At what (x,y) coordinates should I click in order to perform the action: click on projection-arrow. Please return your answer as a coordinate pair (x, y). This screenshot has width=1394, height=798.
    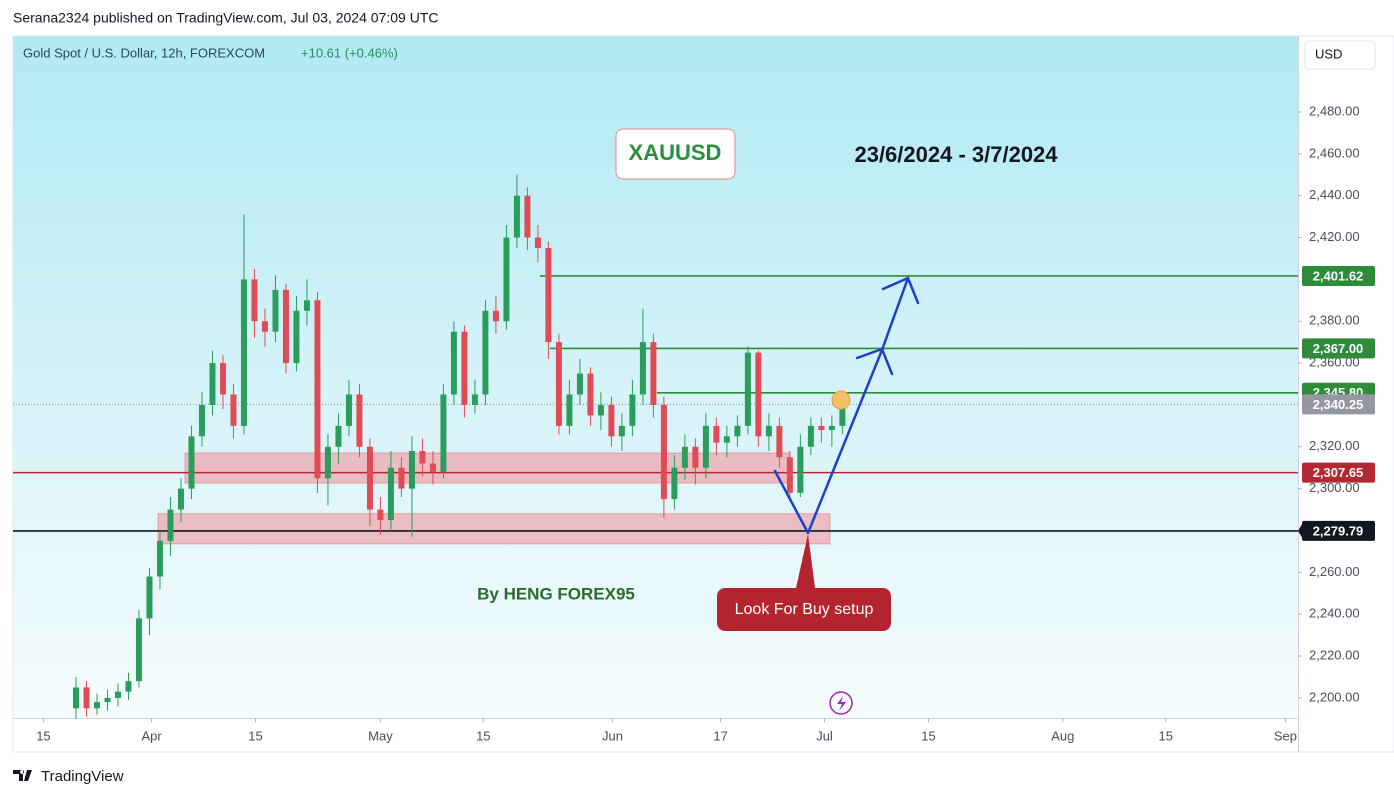
    Looking at the image, I should click on (846, 405).